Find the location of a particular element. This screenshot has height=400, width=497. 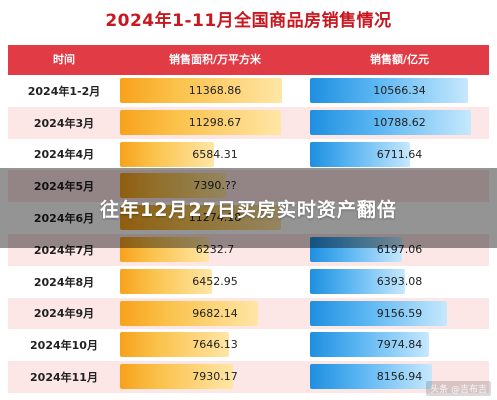

area-value: 11368.86 is located at coordinates (215, 90).